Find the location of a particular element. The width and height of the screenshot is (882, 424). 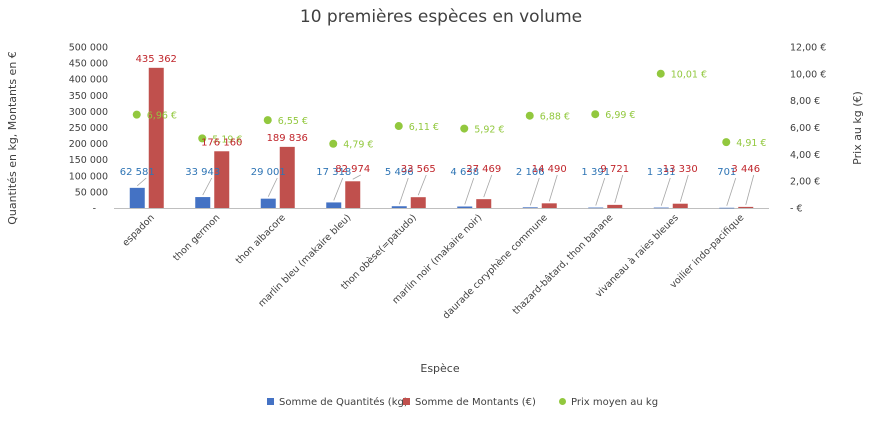

quantite-label: 17 318 is located at coordinates (333, 172).